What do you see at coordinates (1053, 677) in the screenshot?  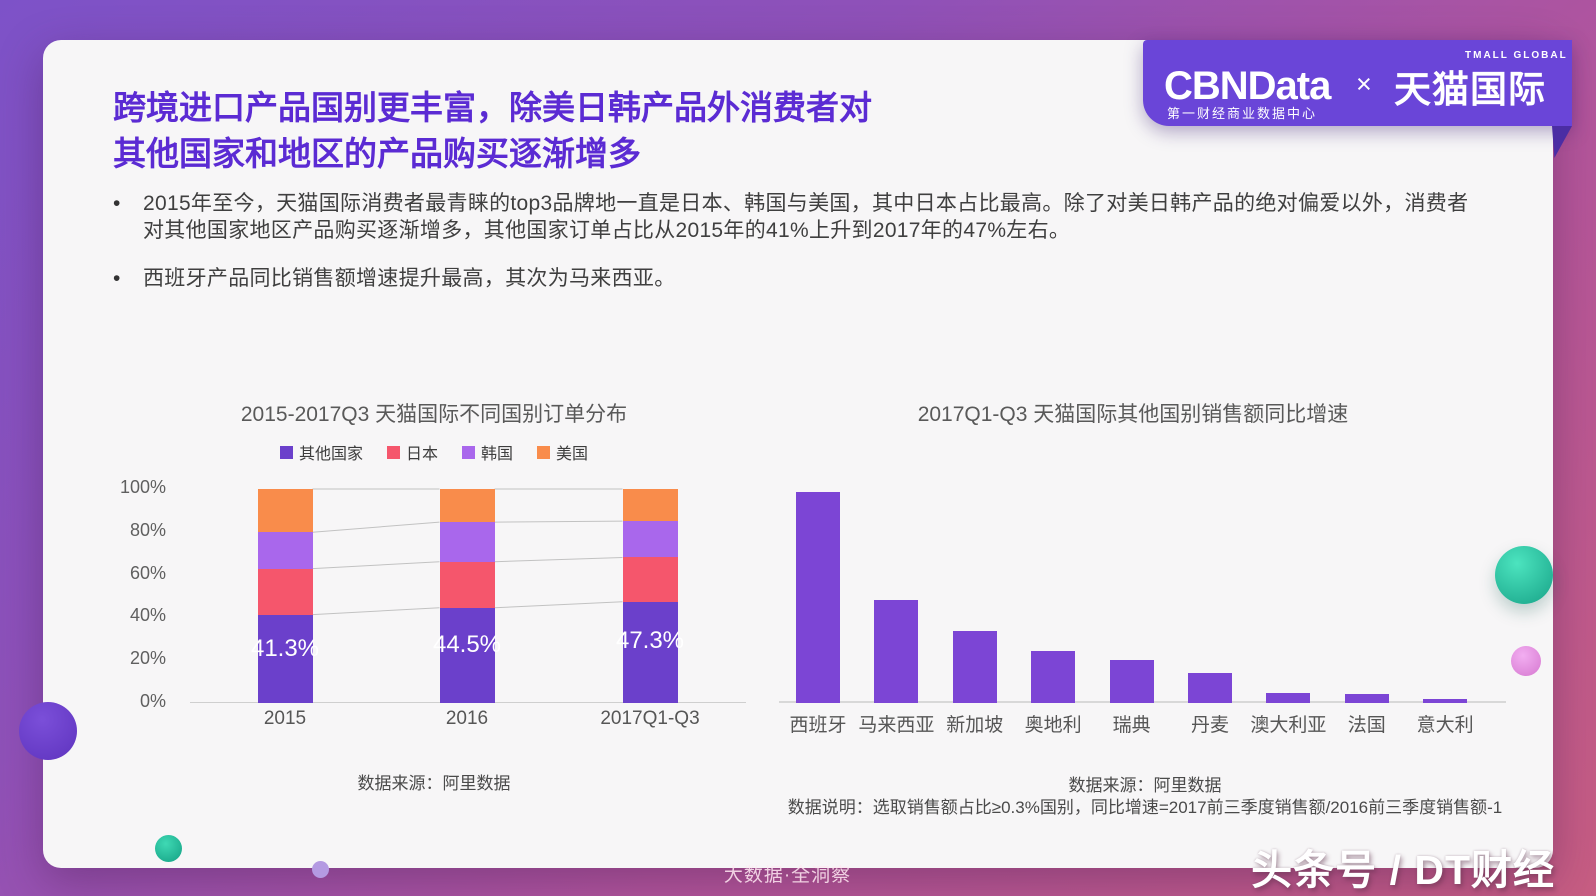 I see `bar-奥地利` at bounding box center [1053, 677].